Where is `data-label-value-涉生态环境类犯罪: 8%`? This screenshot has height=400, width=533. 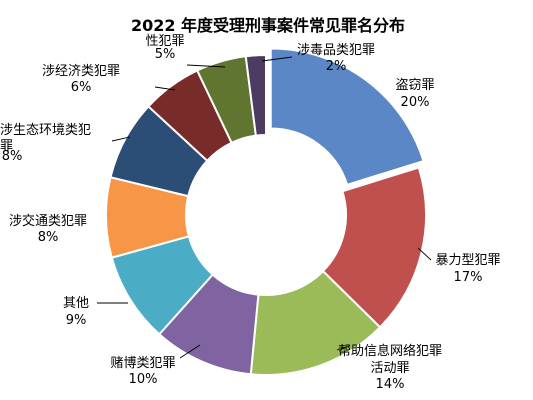 data-label-value-涉生态环境类犯罪: 8% is located at coordinates (12, 156).